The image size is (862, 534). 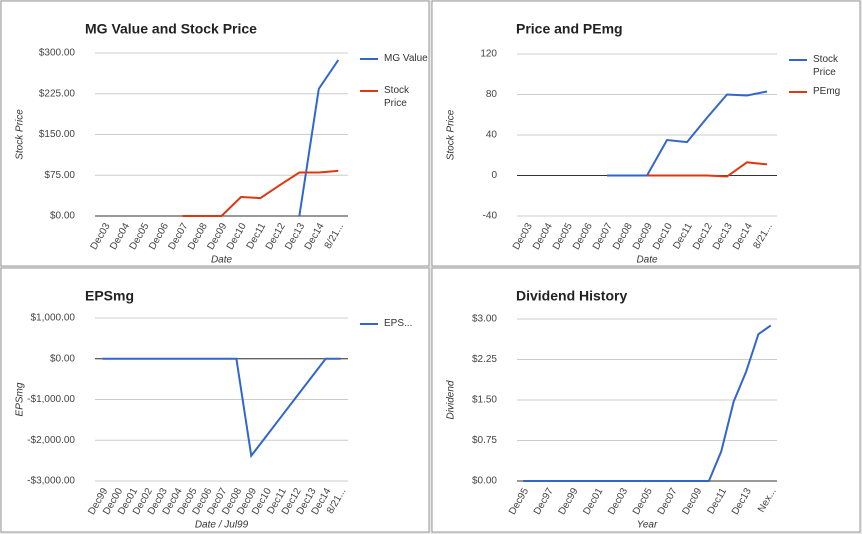 What do you see at coordinates (569, 29) in the screenshot?
I see `chart-title: Price and PEmg` at bounding box center [569, 29].